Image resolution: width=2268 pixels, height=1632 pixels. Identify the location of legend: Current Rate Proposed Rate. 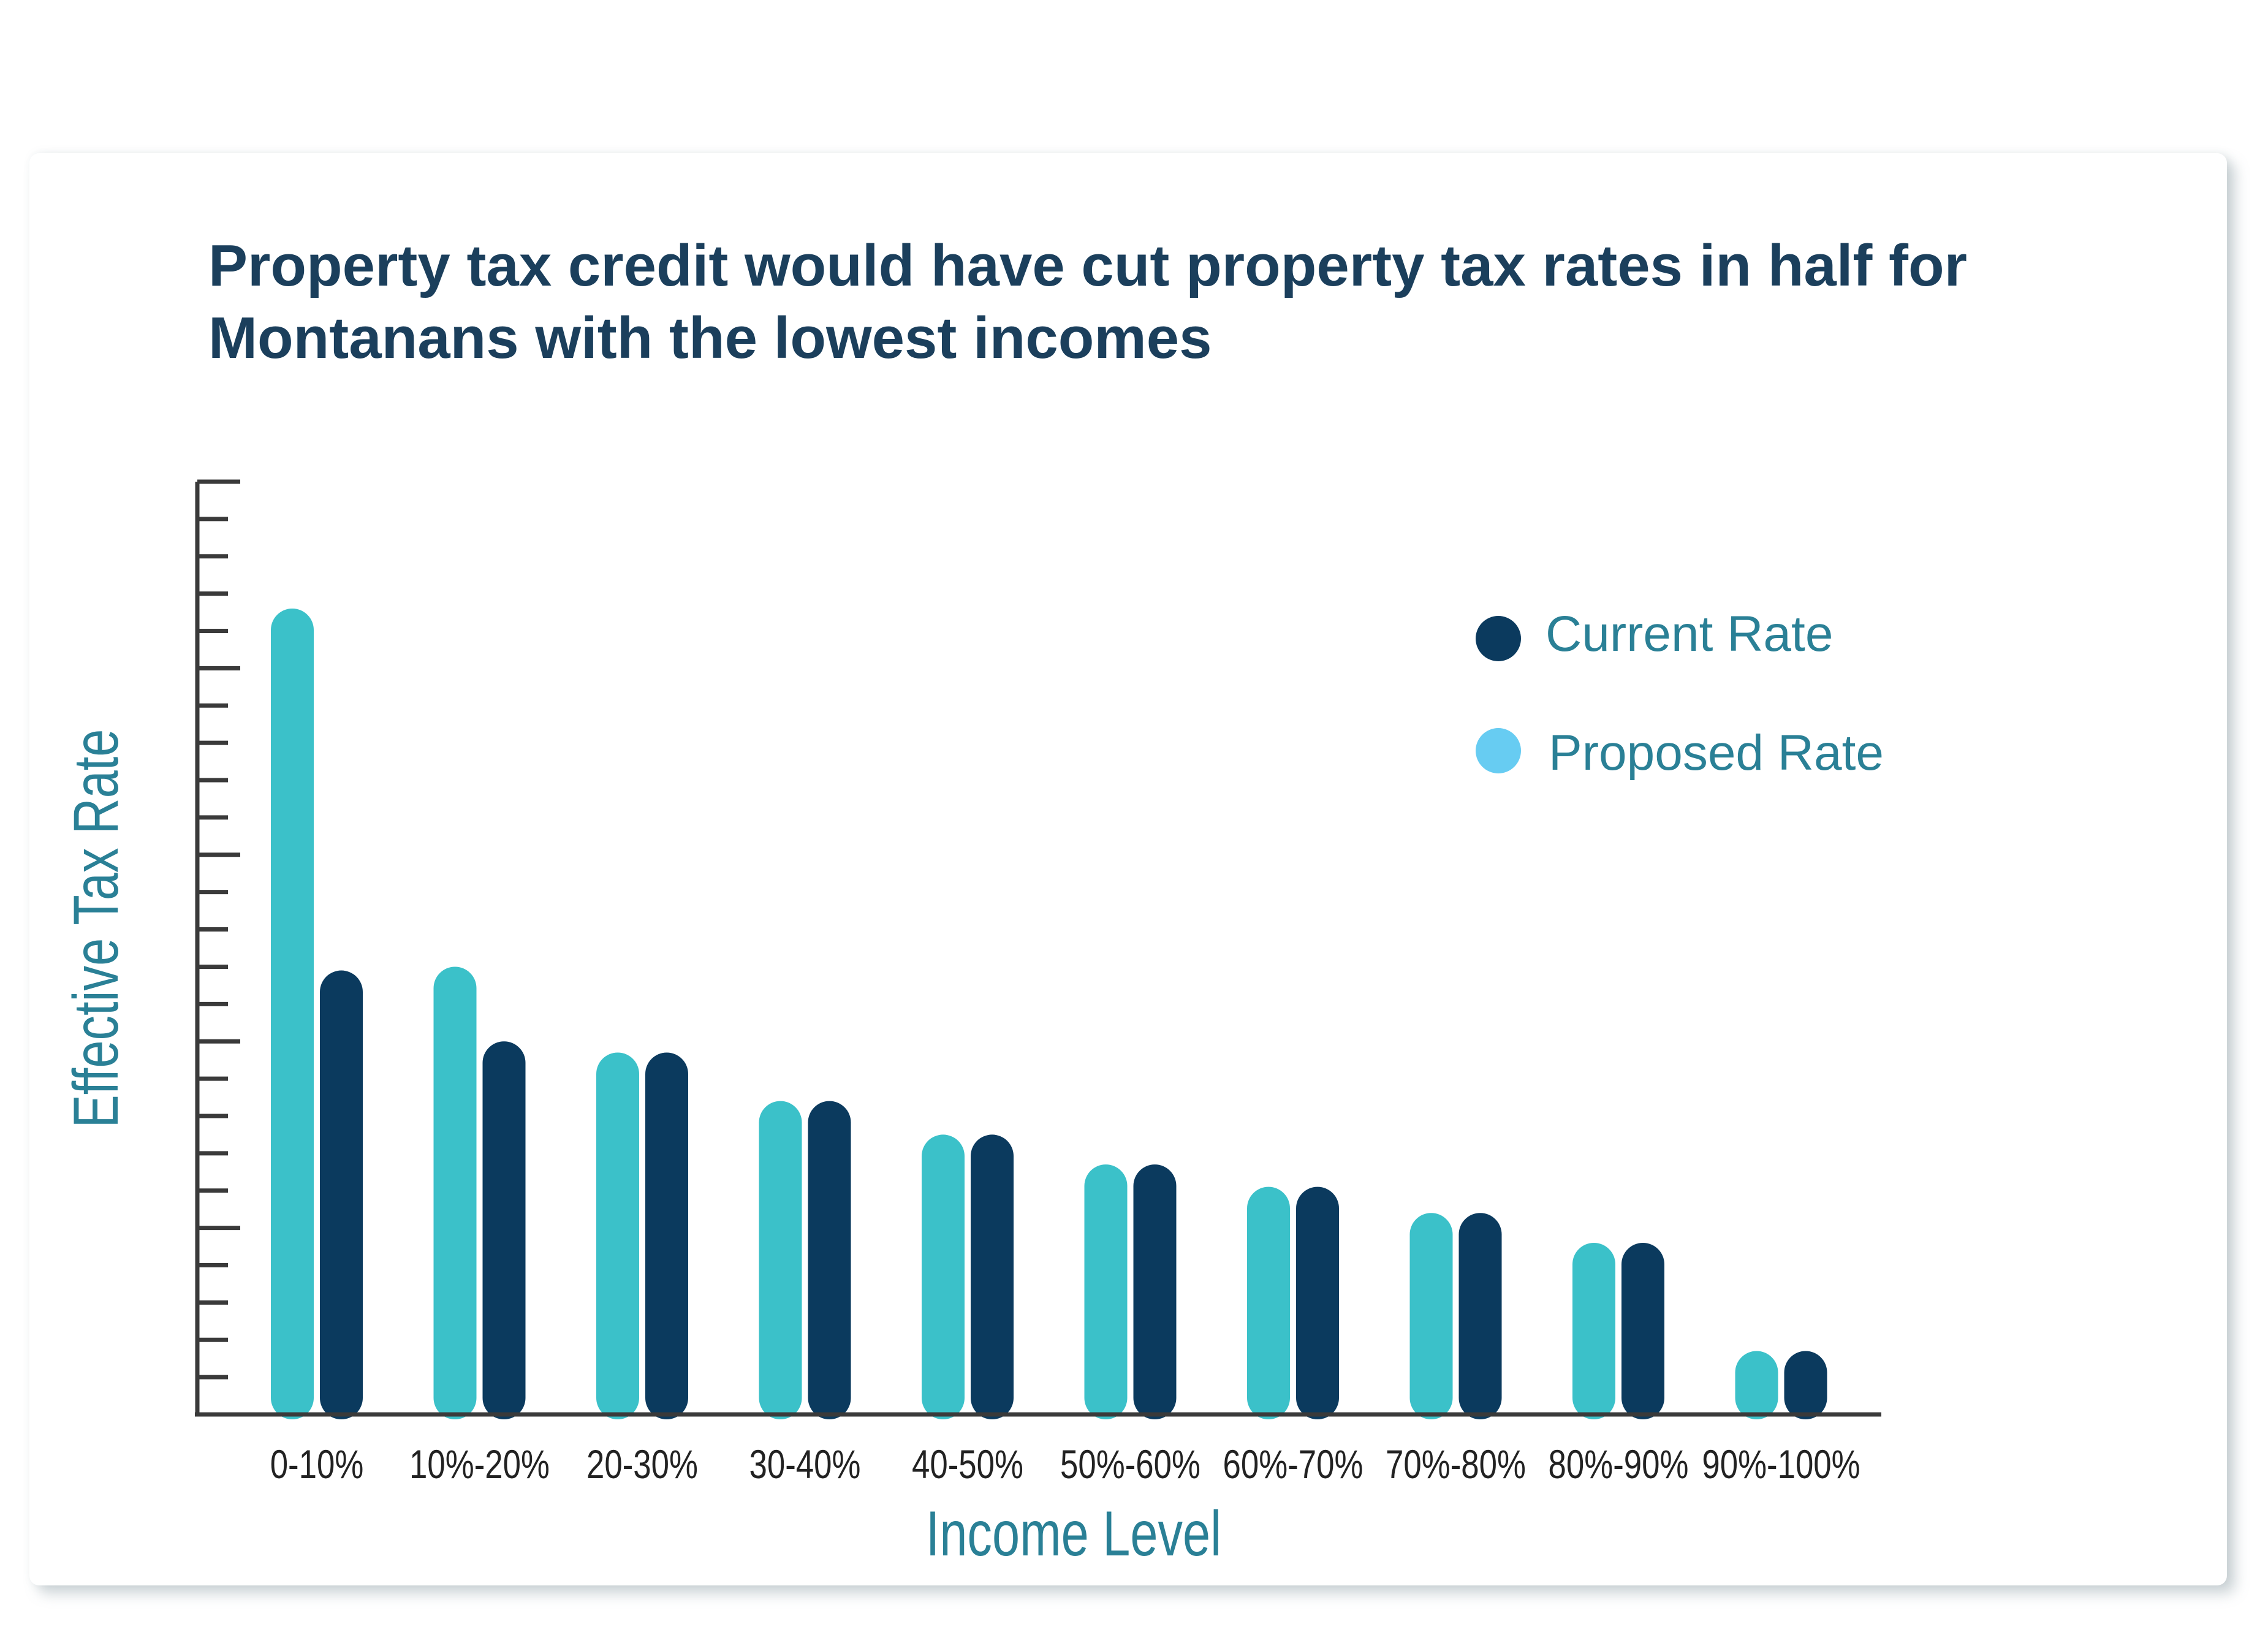
(1680, 694).